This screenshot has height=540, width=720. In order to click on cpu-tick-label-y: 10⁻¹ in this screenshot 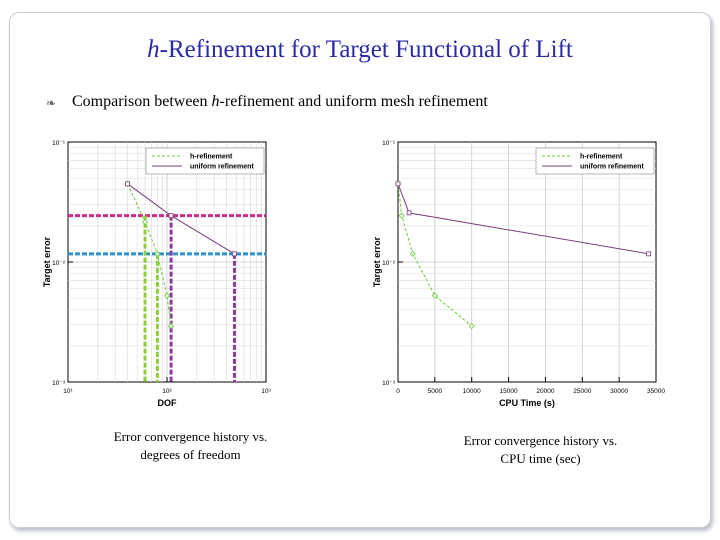, I will do `click(389, 143)`.